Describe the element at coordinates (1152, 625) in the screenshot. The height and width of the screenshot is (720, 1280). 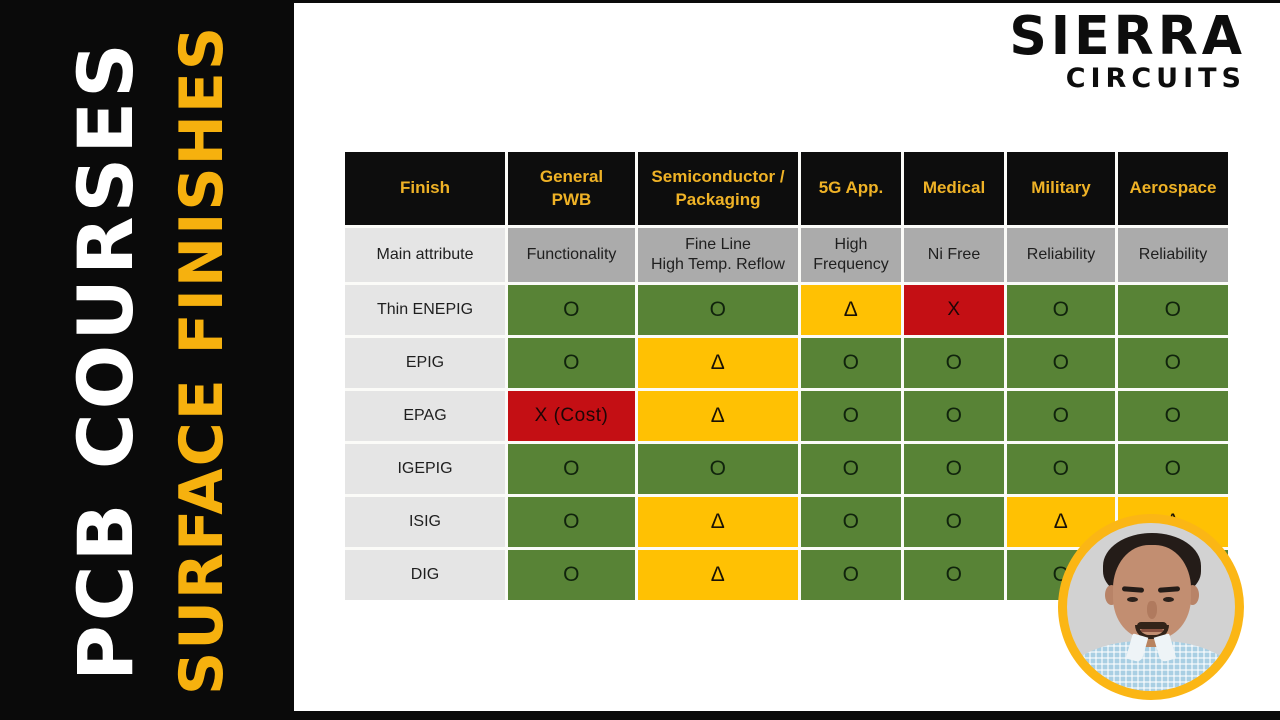
I see `avatar-mustache` at that location.